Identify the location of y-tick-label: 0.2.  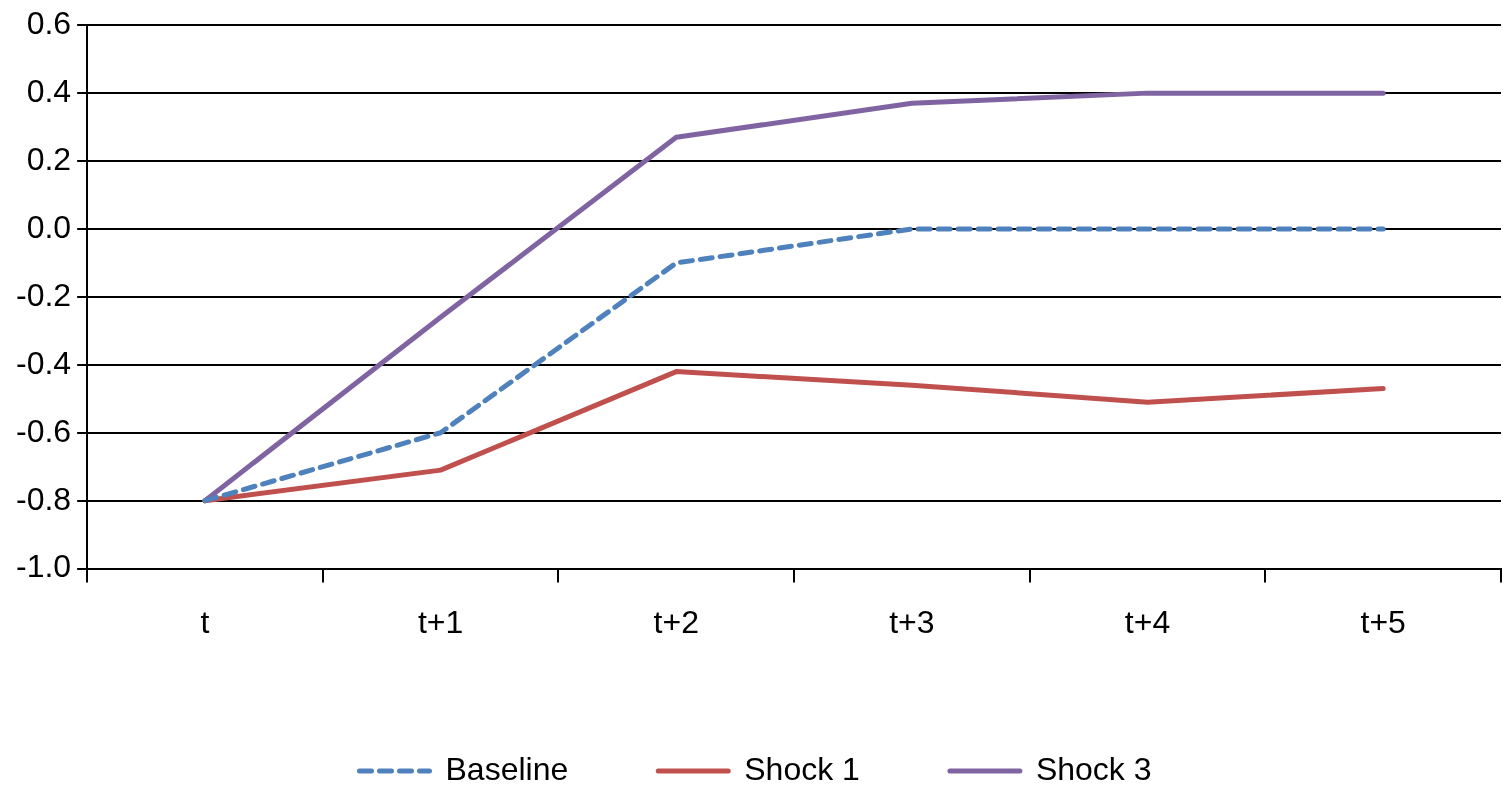
(49, 158).